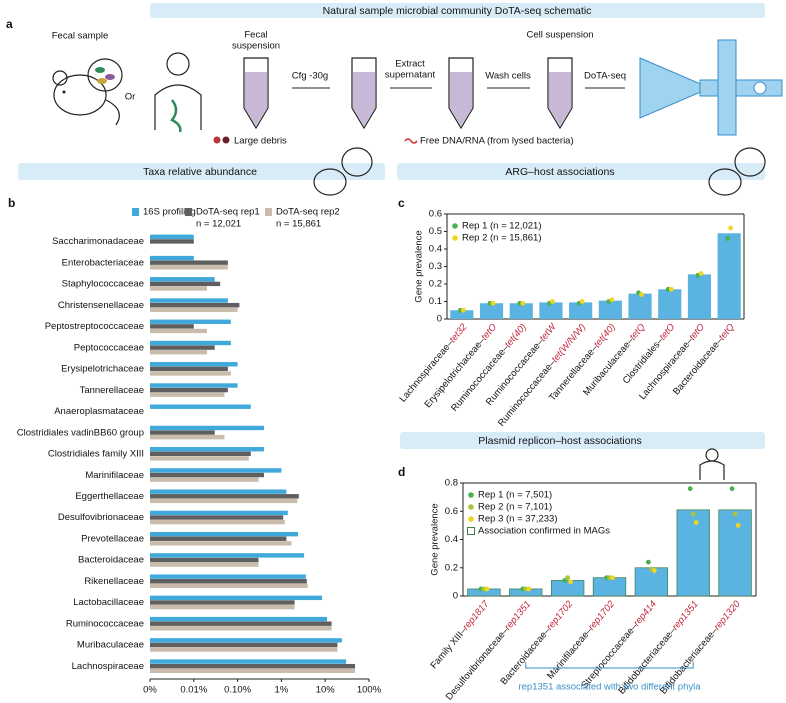  I want to click on step-label: DoTA-seq, so click(605, 76).